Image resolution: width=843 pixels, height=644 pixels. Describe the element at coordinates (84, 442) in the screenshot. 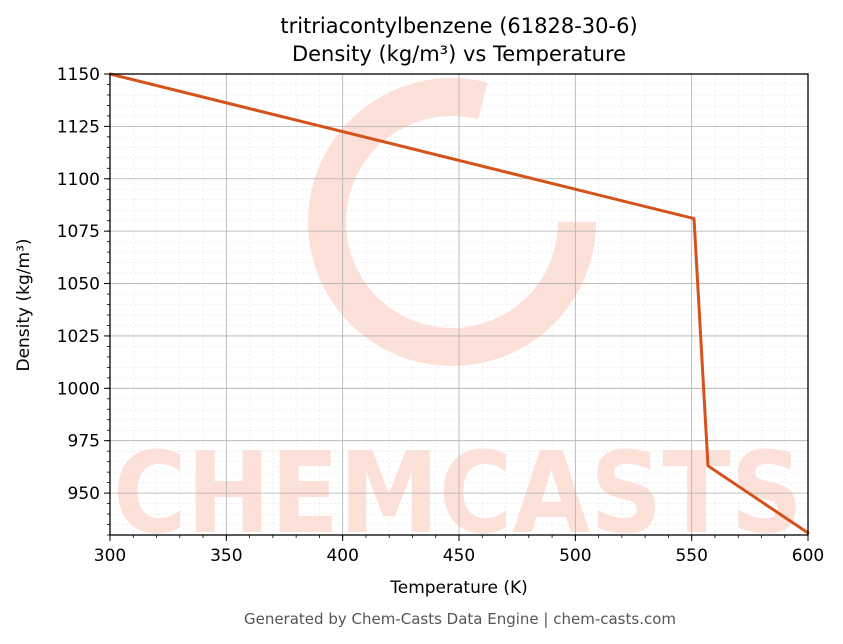

I see `y-tick-label: 975` at that location.